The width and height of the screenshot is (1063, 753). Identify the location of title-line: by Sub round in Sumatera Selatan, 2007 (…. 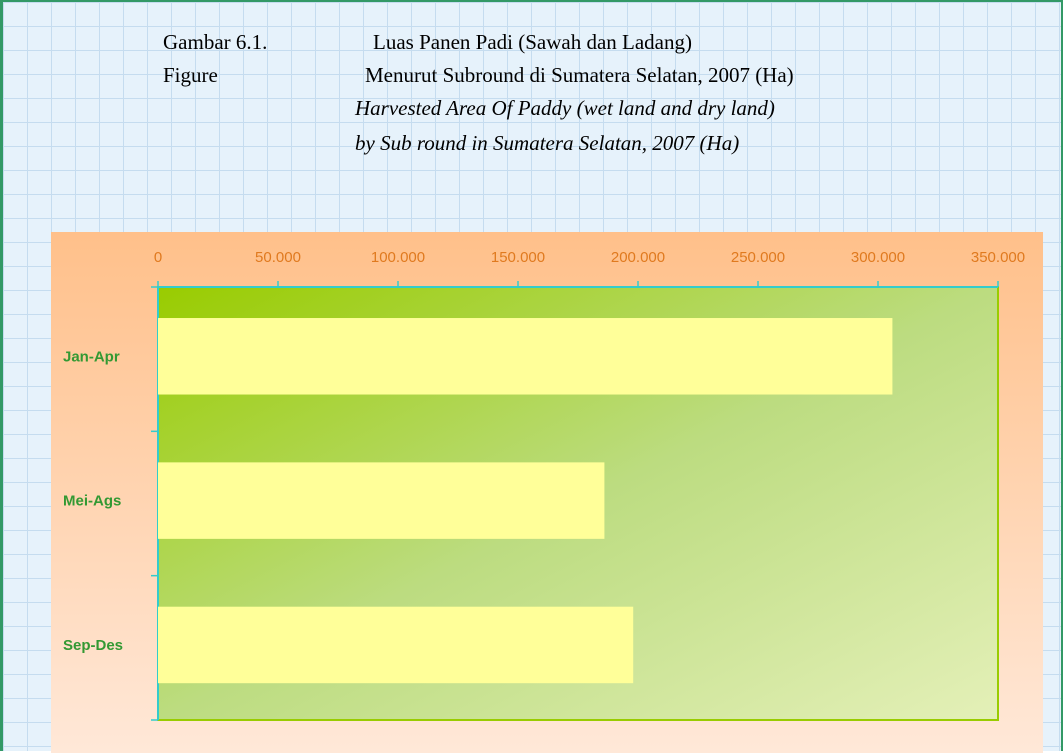
(547, 143).